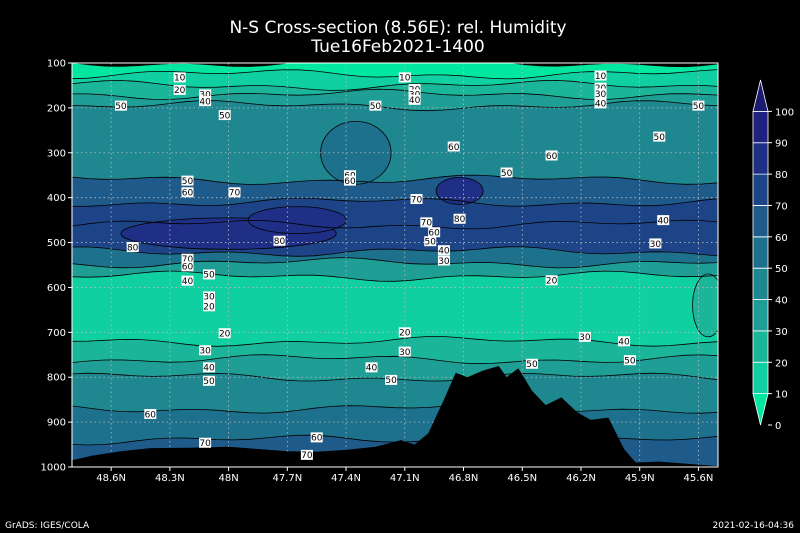  What do you see at coordinates (56, 64) in the screenshot?
I see `y-tick-label: 100` at bounding box center [56, 64].